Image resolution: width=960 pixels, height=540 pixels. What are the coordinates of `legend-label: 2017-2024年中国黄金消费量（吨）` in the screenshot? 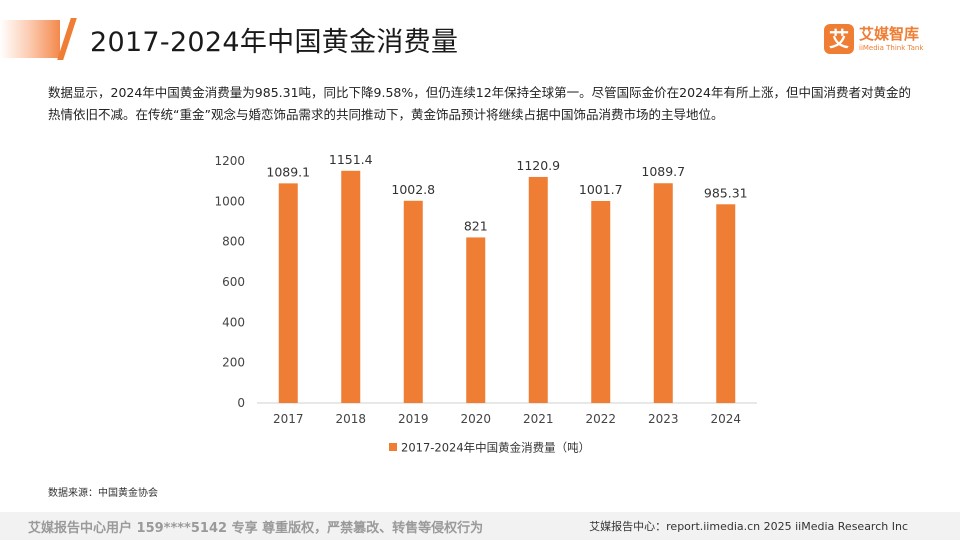 It's located at (495, 448).